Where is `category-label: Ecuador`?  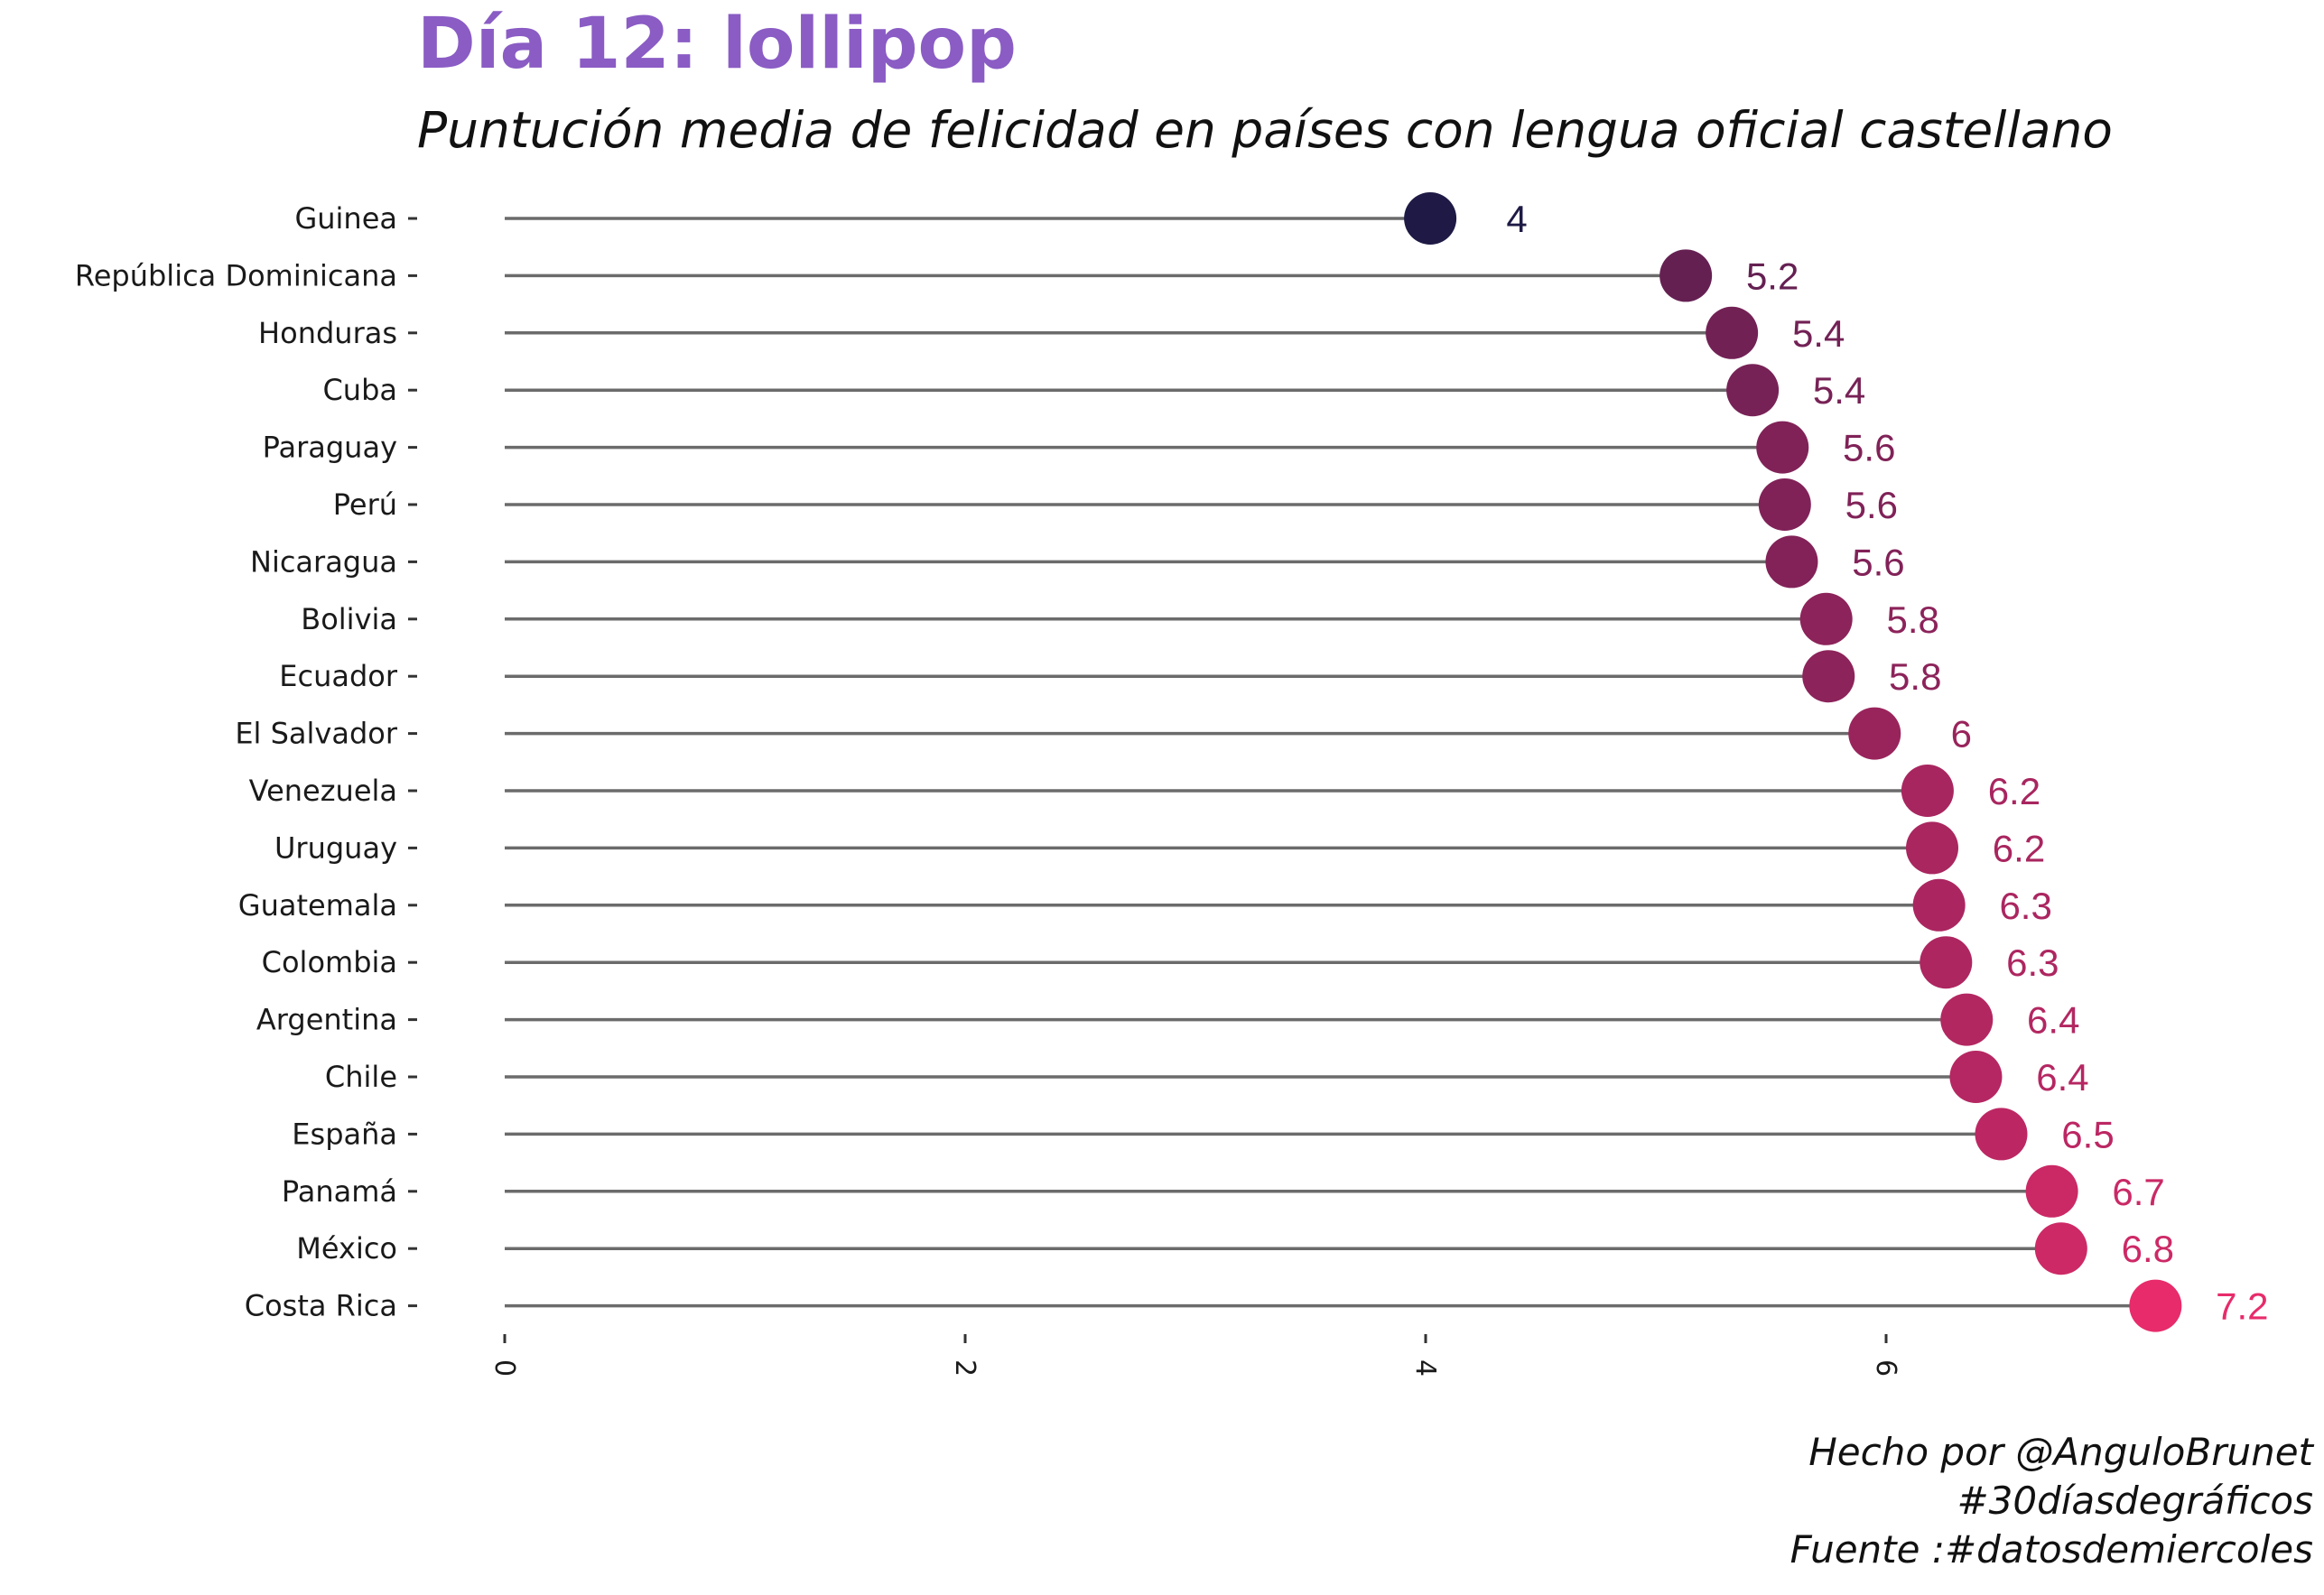 category-label: Ecuador is located at coordinates (338, 676).